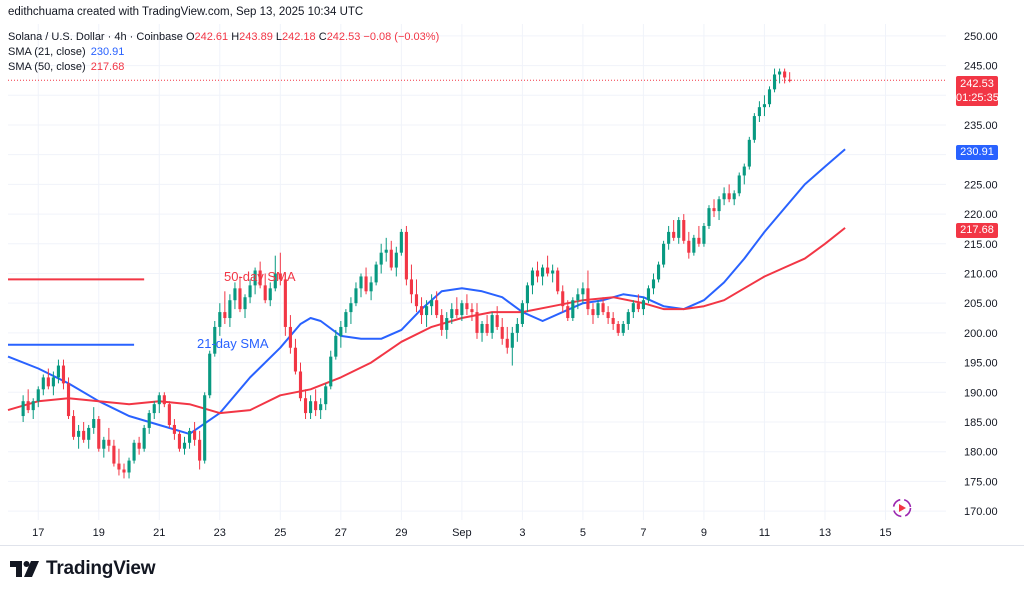 Image resolution: width=1024 pixels, height=596 pixels. Describe the element at coordinates (977, 230) in the screenshot. I see `sma50-price-tag: 217.68` at that location.